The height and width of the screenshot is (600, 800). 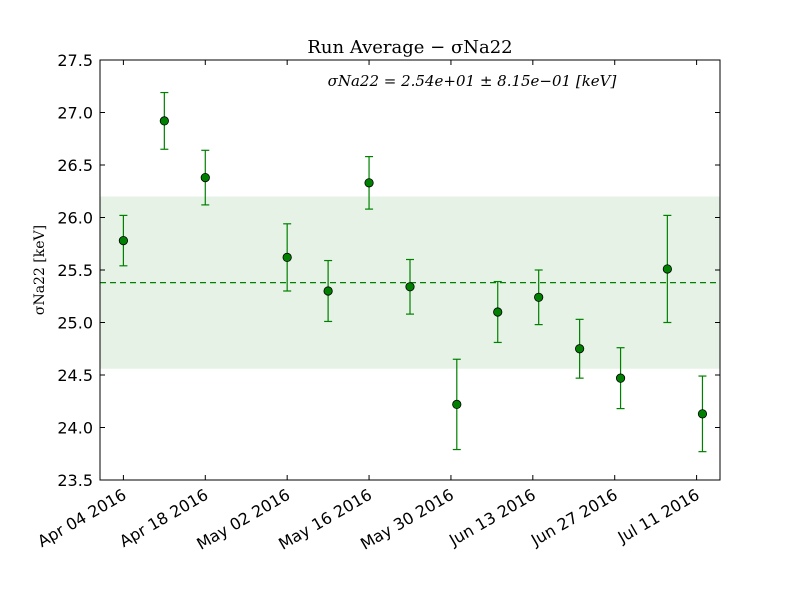 I want to click on y-tick-label: 24.0, so click(x=75, y=428).